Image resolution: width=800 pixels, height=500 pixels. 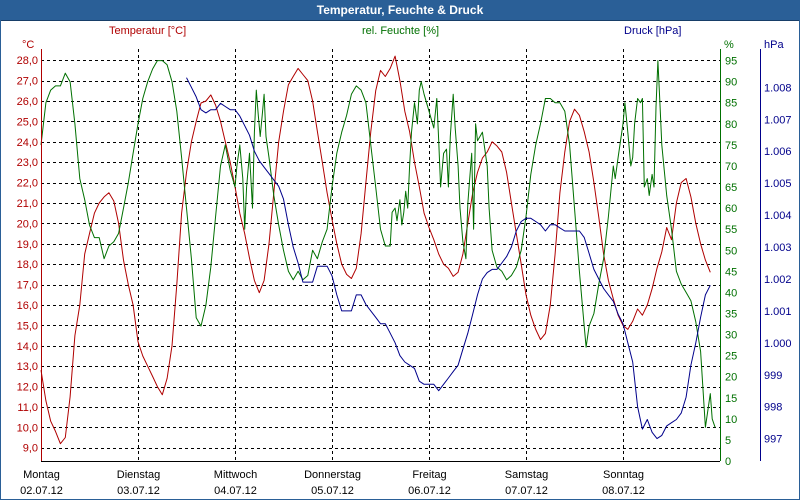 I want to click on temperature-tick-label: 23,0, so click(x=27, y=163).